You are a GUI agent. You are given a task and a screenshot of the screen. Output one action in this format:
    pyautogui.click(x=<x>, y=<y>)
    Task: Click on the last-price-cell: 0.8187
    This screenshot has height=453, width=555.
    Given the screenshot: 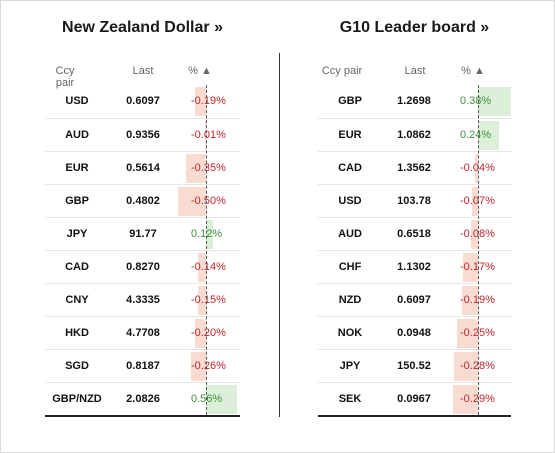 What is the action you would take?
    pyautogui.click(x=143, y=366)
    